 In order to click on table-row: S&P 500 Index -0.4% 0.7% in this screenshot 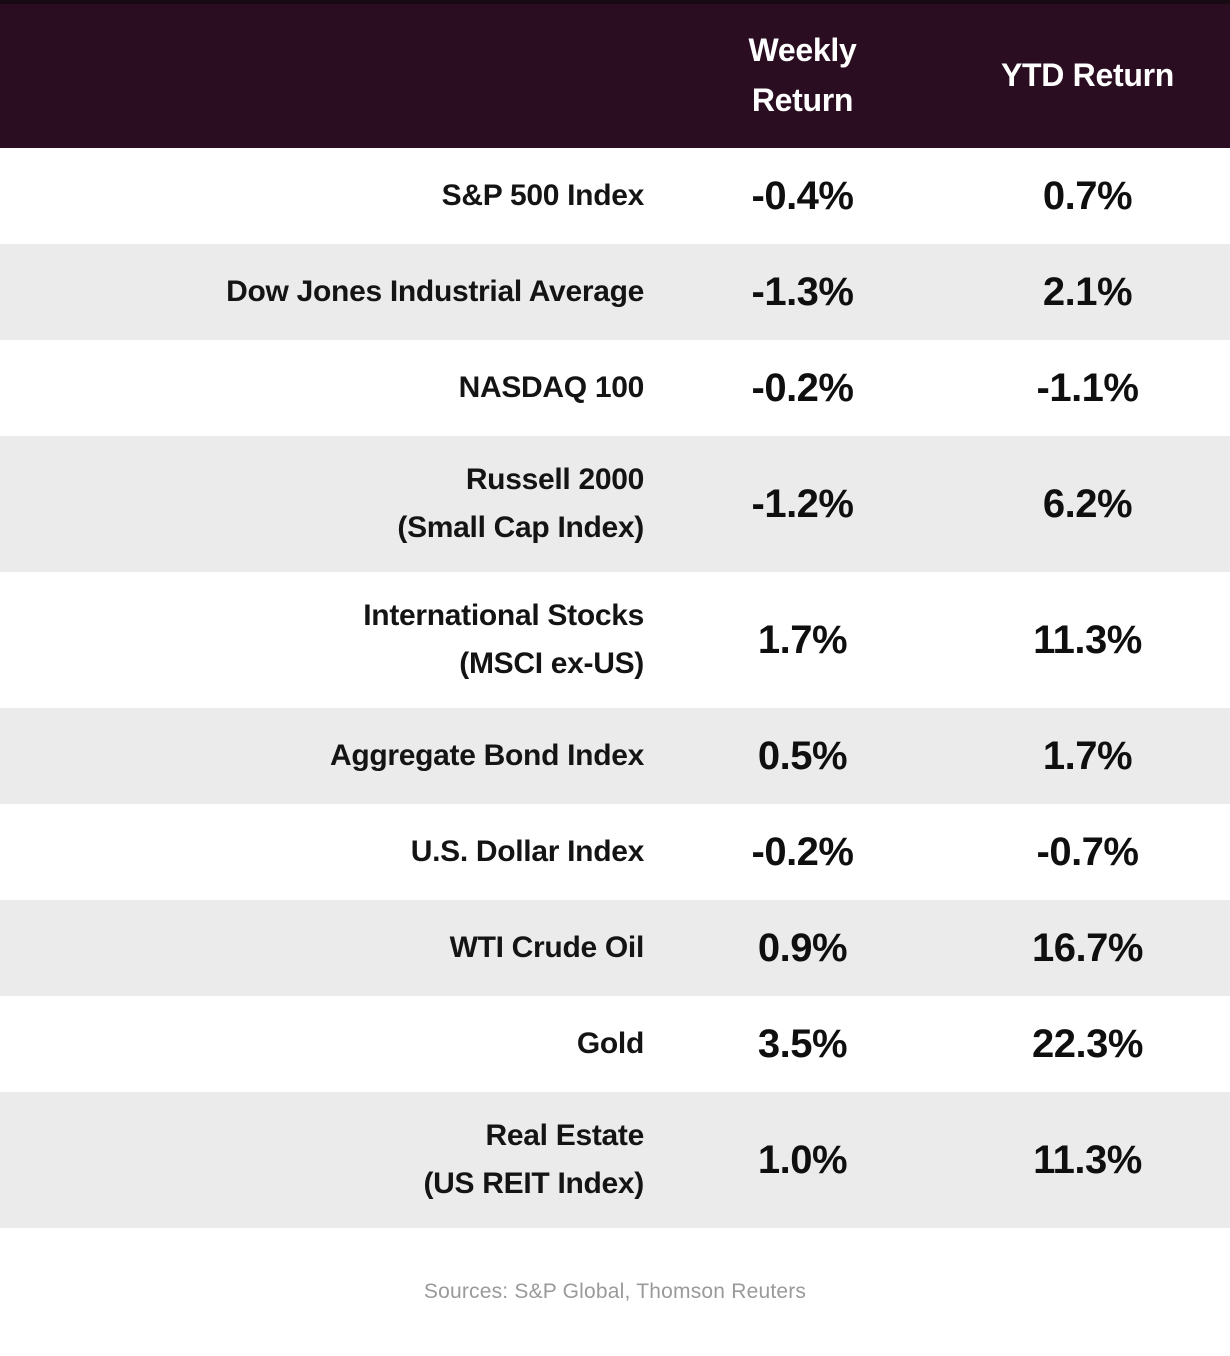, I will do `click(615, 196)`.